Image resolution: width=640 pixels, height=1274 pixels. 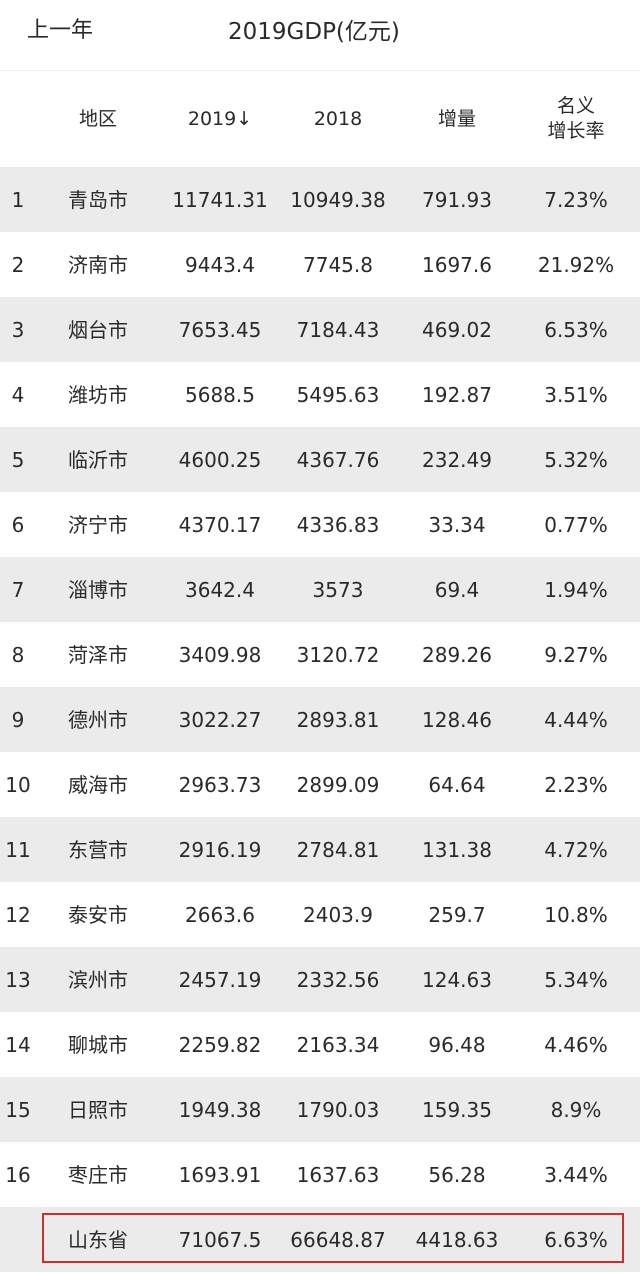 What do you see at coordinates (18, 1109) in the screenshot?
I see `cell-rank: 15` at bounding box center [18, 1109].